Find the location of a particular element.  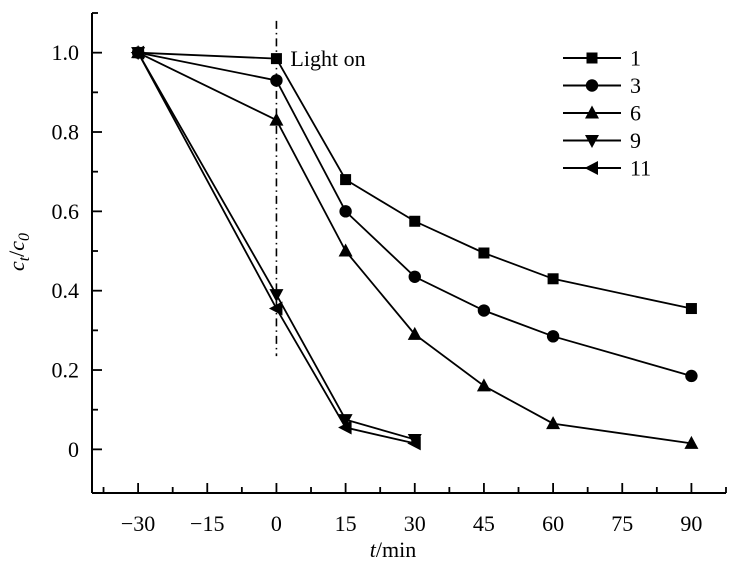

x-tick-label: 75 is located at coordinates (622, 523).